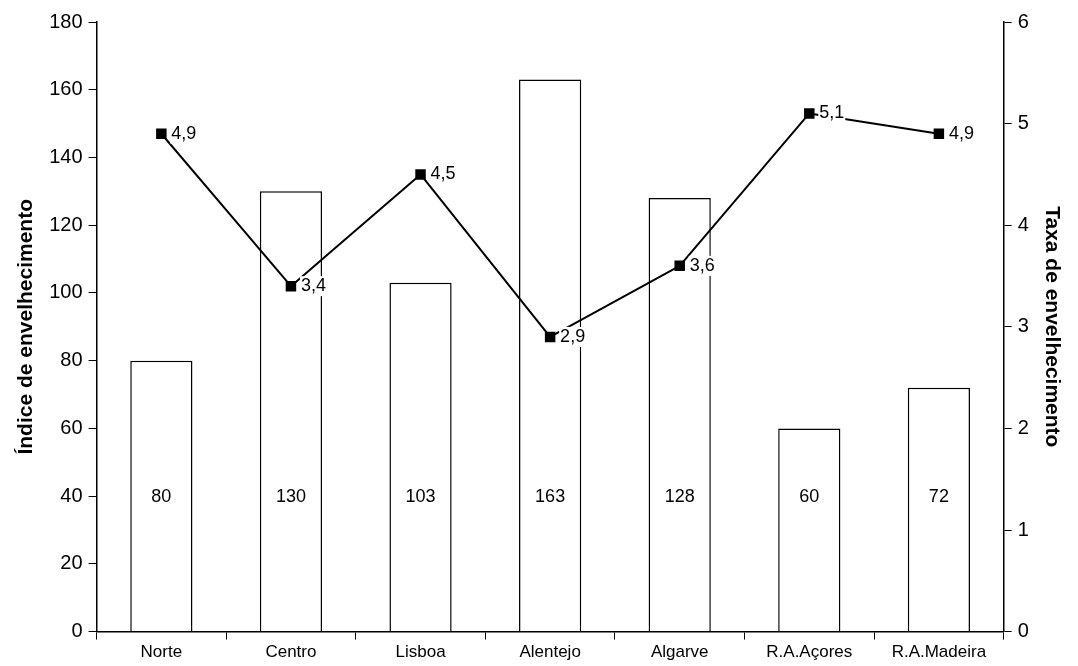 This screenshot has height=666, width=1078. What do you see at coordinates (77, 630) in the screenshot?
I see `y-tick-label: 0` at bounding box center [77, 630].